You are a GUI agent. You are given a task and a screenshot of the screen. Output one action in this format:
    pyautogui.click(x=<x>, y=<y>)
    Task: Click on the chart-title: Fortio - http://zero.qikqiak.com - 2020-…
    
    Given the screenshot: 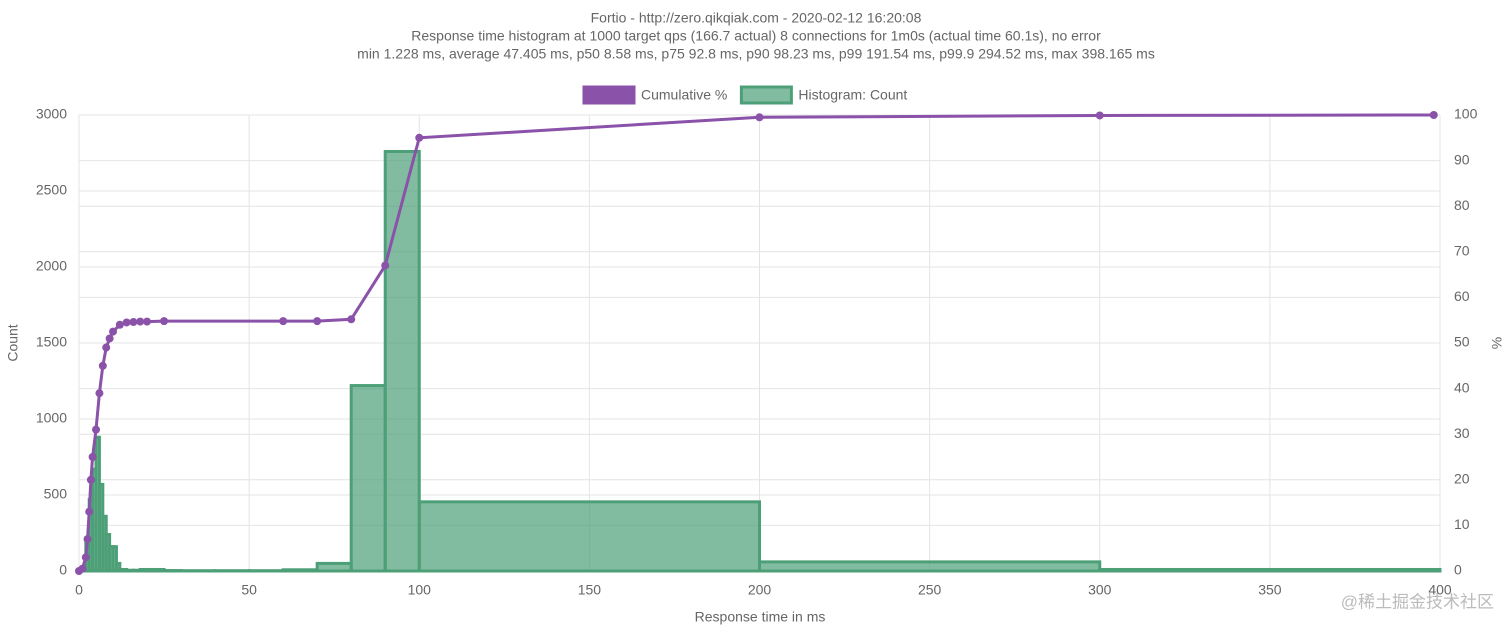 What is the action you would take?
    pyautogui.click(x=756, y=18)
    